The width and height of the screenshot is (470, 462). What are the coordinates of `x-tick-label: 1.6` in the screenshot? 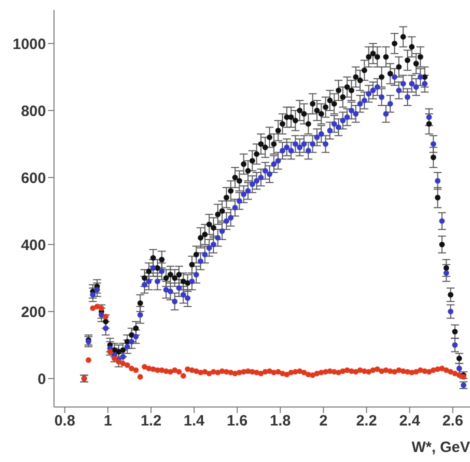 It's located at (237, 421).